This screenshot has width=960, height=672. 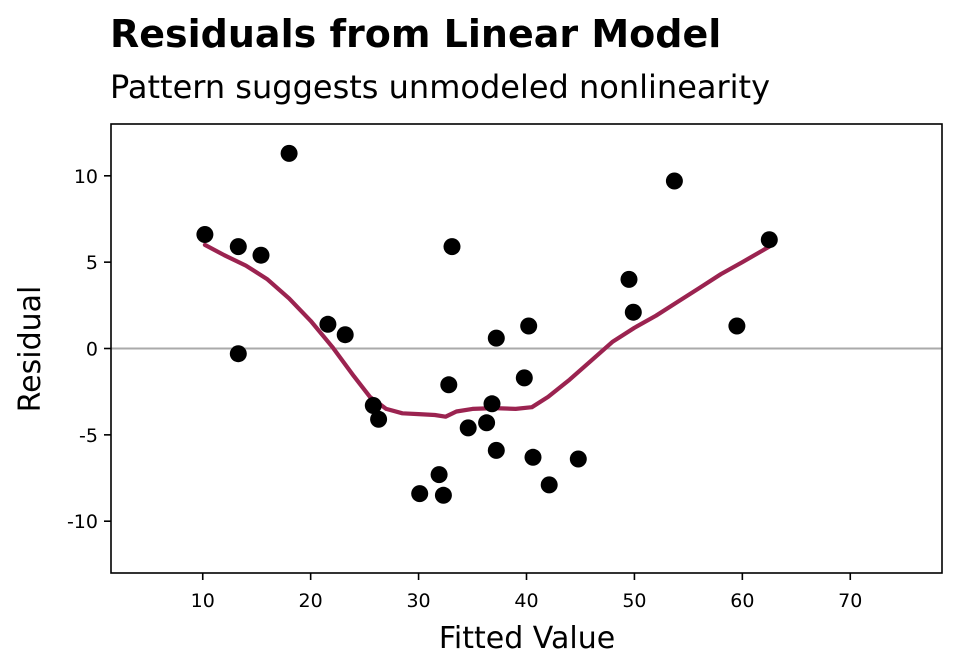 I want to click on x-axis-title: Fitted Value, so click(x=527, y=638).